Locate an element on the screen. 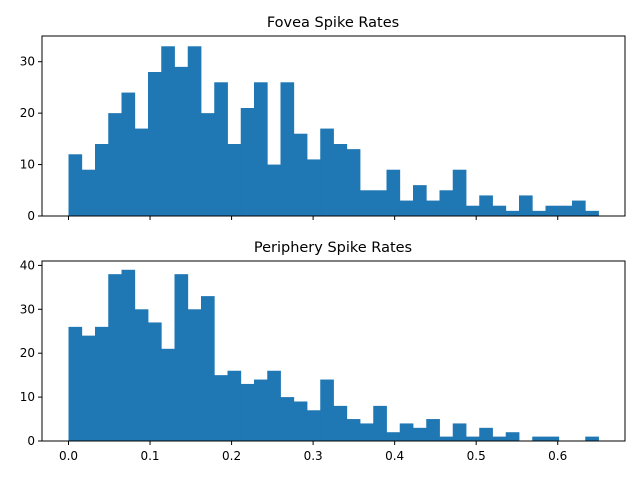 This screenshot has width=640, height=480. periphery-ytick-label: 40 is located at coordinates (27, 265).